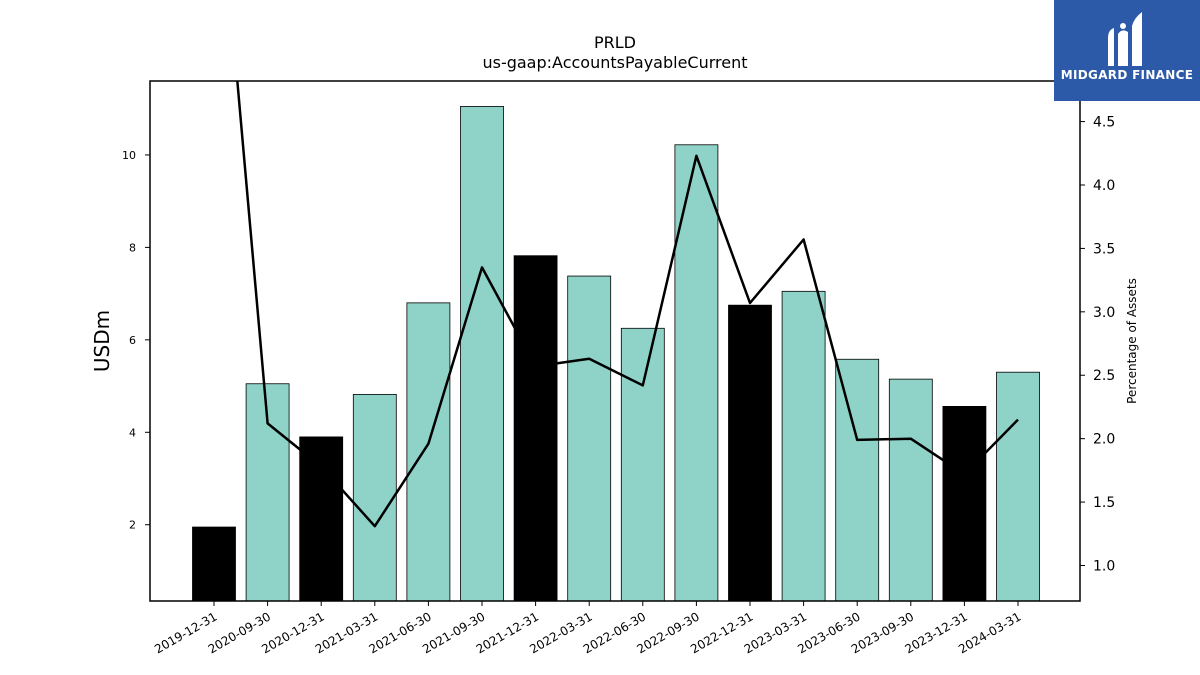  What do you see at coordinates (1104, 440) in the screenshot?
I see `y2-tick-label: 2.0` at bounding box center [1104, 440].